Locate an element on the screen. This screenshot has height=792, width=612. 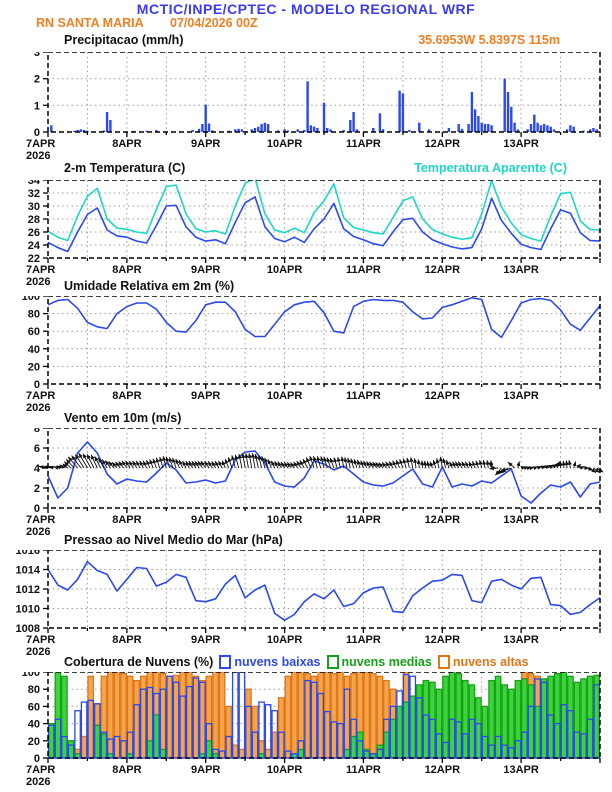
apparent-temperature-title: Temperatura Aparente (C) is located at coordinates (490, 168).